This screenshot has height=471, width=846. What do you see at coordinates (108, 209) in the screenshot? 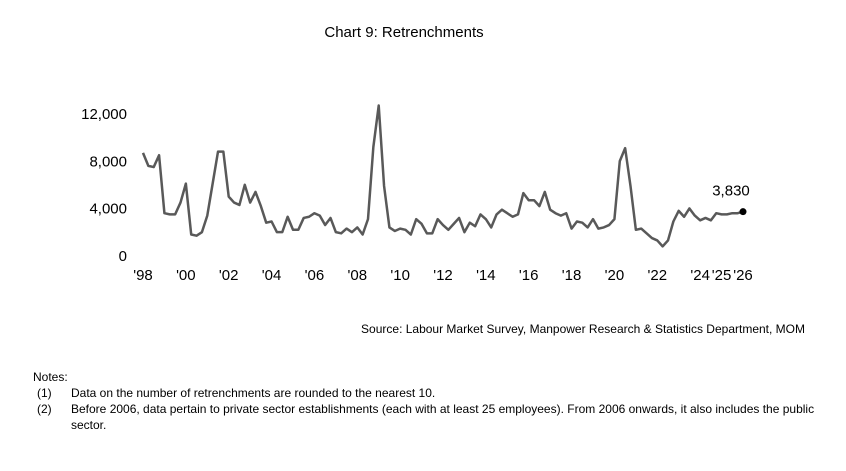
I see `y-tick-label: 4,000` at bounding box center [108, 209].